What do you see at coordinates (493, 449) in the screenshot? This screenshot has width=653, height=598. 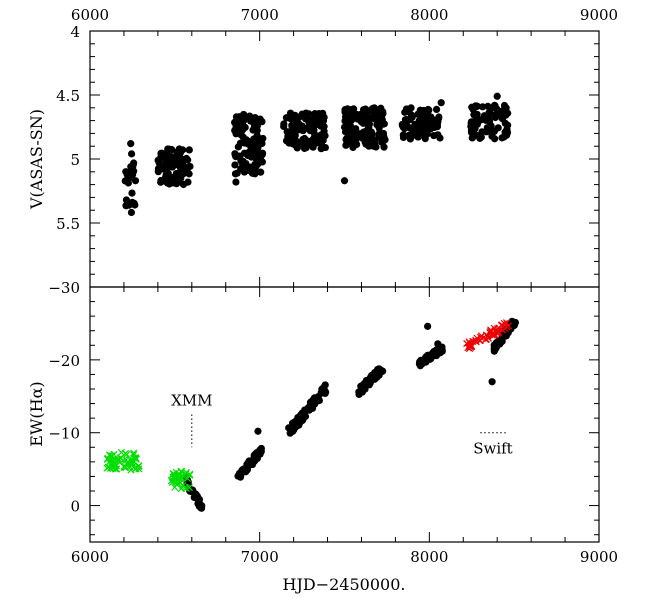 I see `swift-annotation: Swift` at bounding box center [493, 449].